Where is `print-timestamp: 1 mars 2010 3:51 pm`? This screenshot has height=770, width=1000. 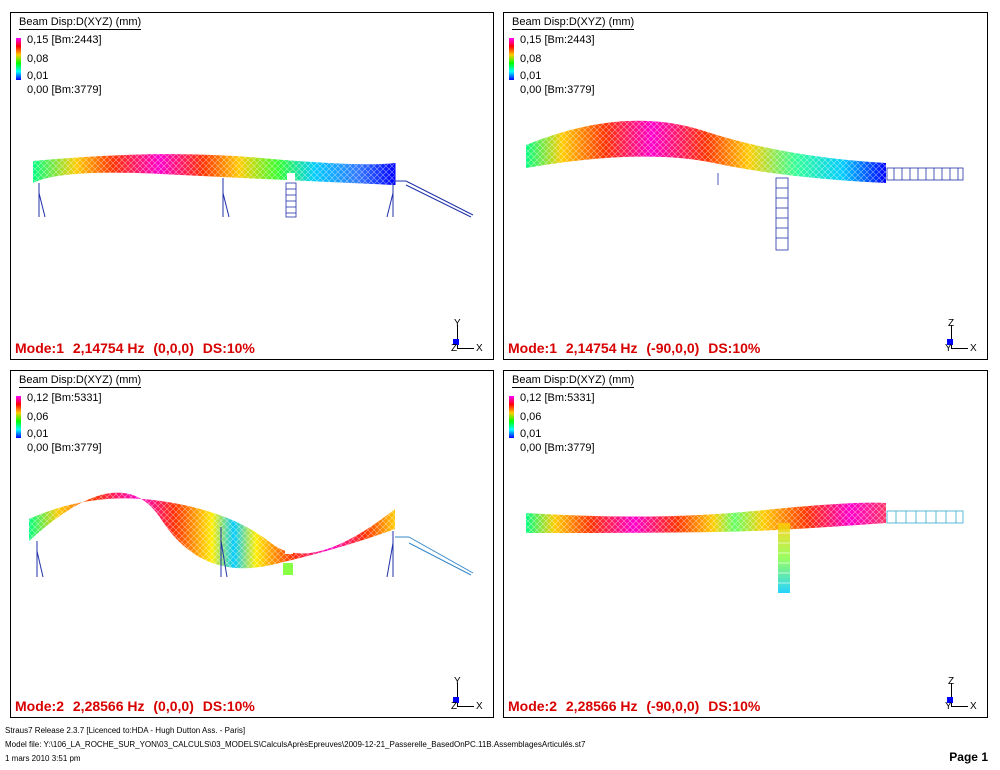 print-timestamp: 1 mars 2010 3:51 pm is located at coordinates (43, 758).